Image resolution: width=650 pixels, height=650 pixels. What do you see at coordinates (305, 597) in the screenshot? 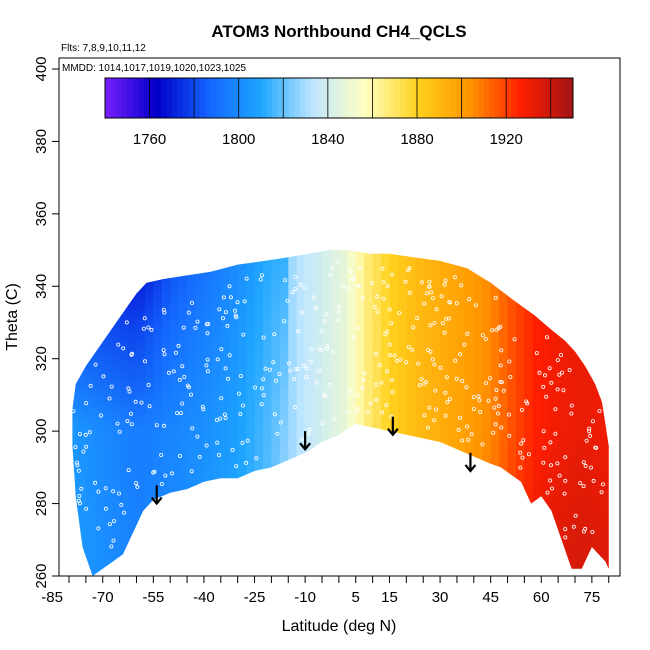
I see `x-tick-label: -10` at bounding box center [305, 597].